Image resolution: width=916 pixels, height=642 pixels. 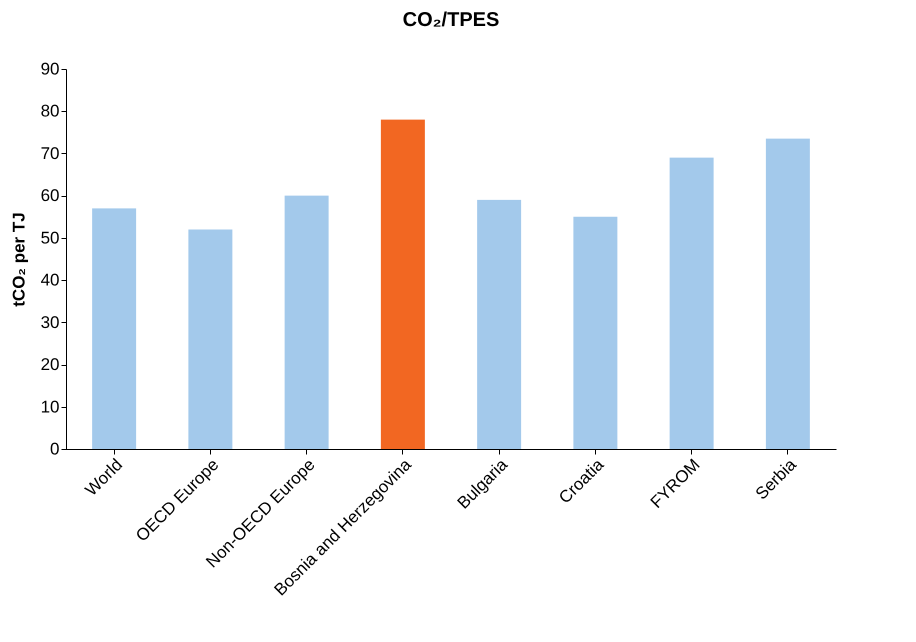 I want to click on y-tick-label: 80, so click(x=50, y=111).